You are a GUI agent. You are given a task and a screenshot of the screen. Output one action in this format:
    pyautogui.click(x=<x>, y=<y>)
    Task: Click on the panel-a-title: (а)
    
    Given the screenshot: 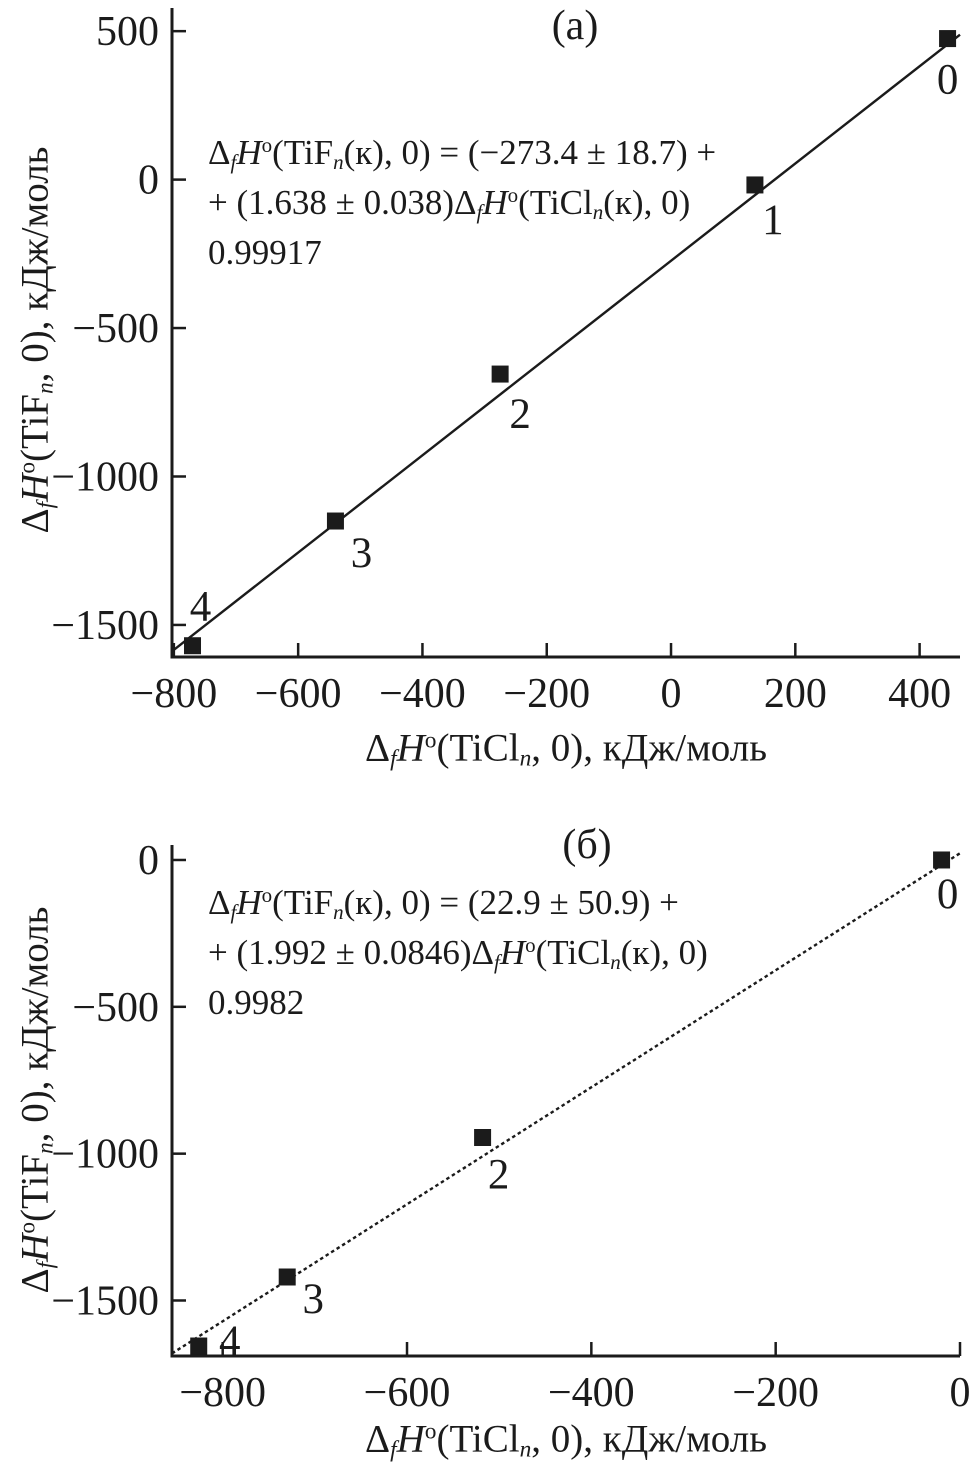 What is the action you would take?
    pyautogui.click(x=575, y=26)
    